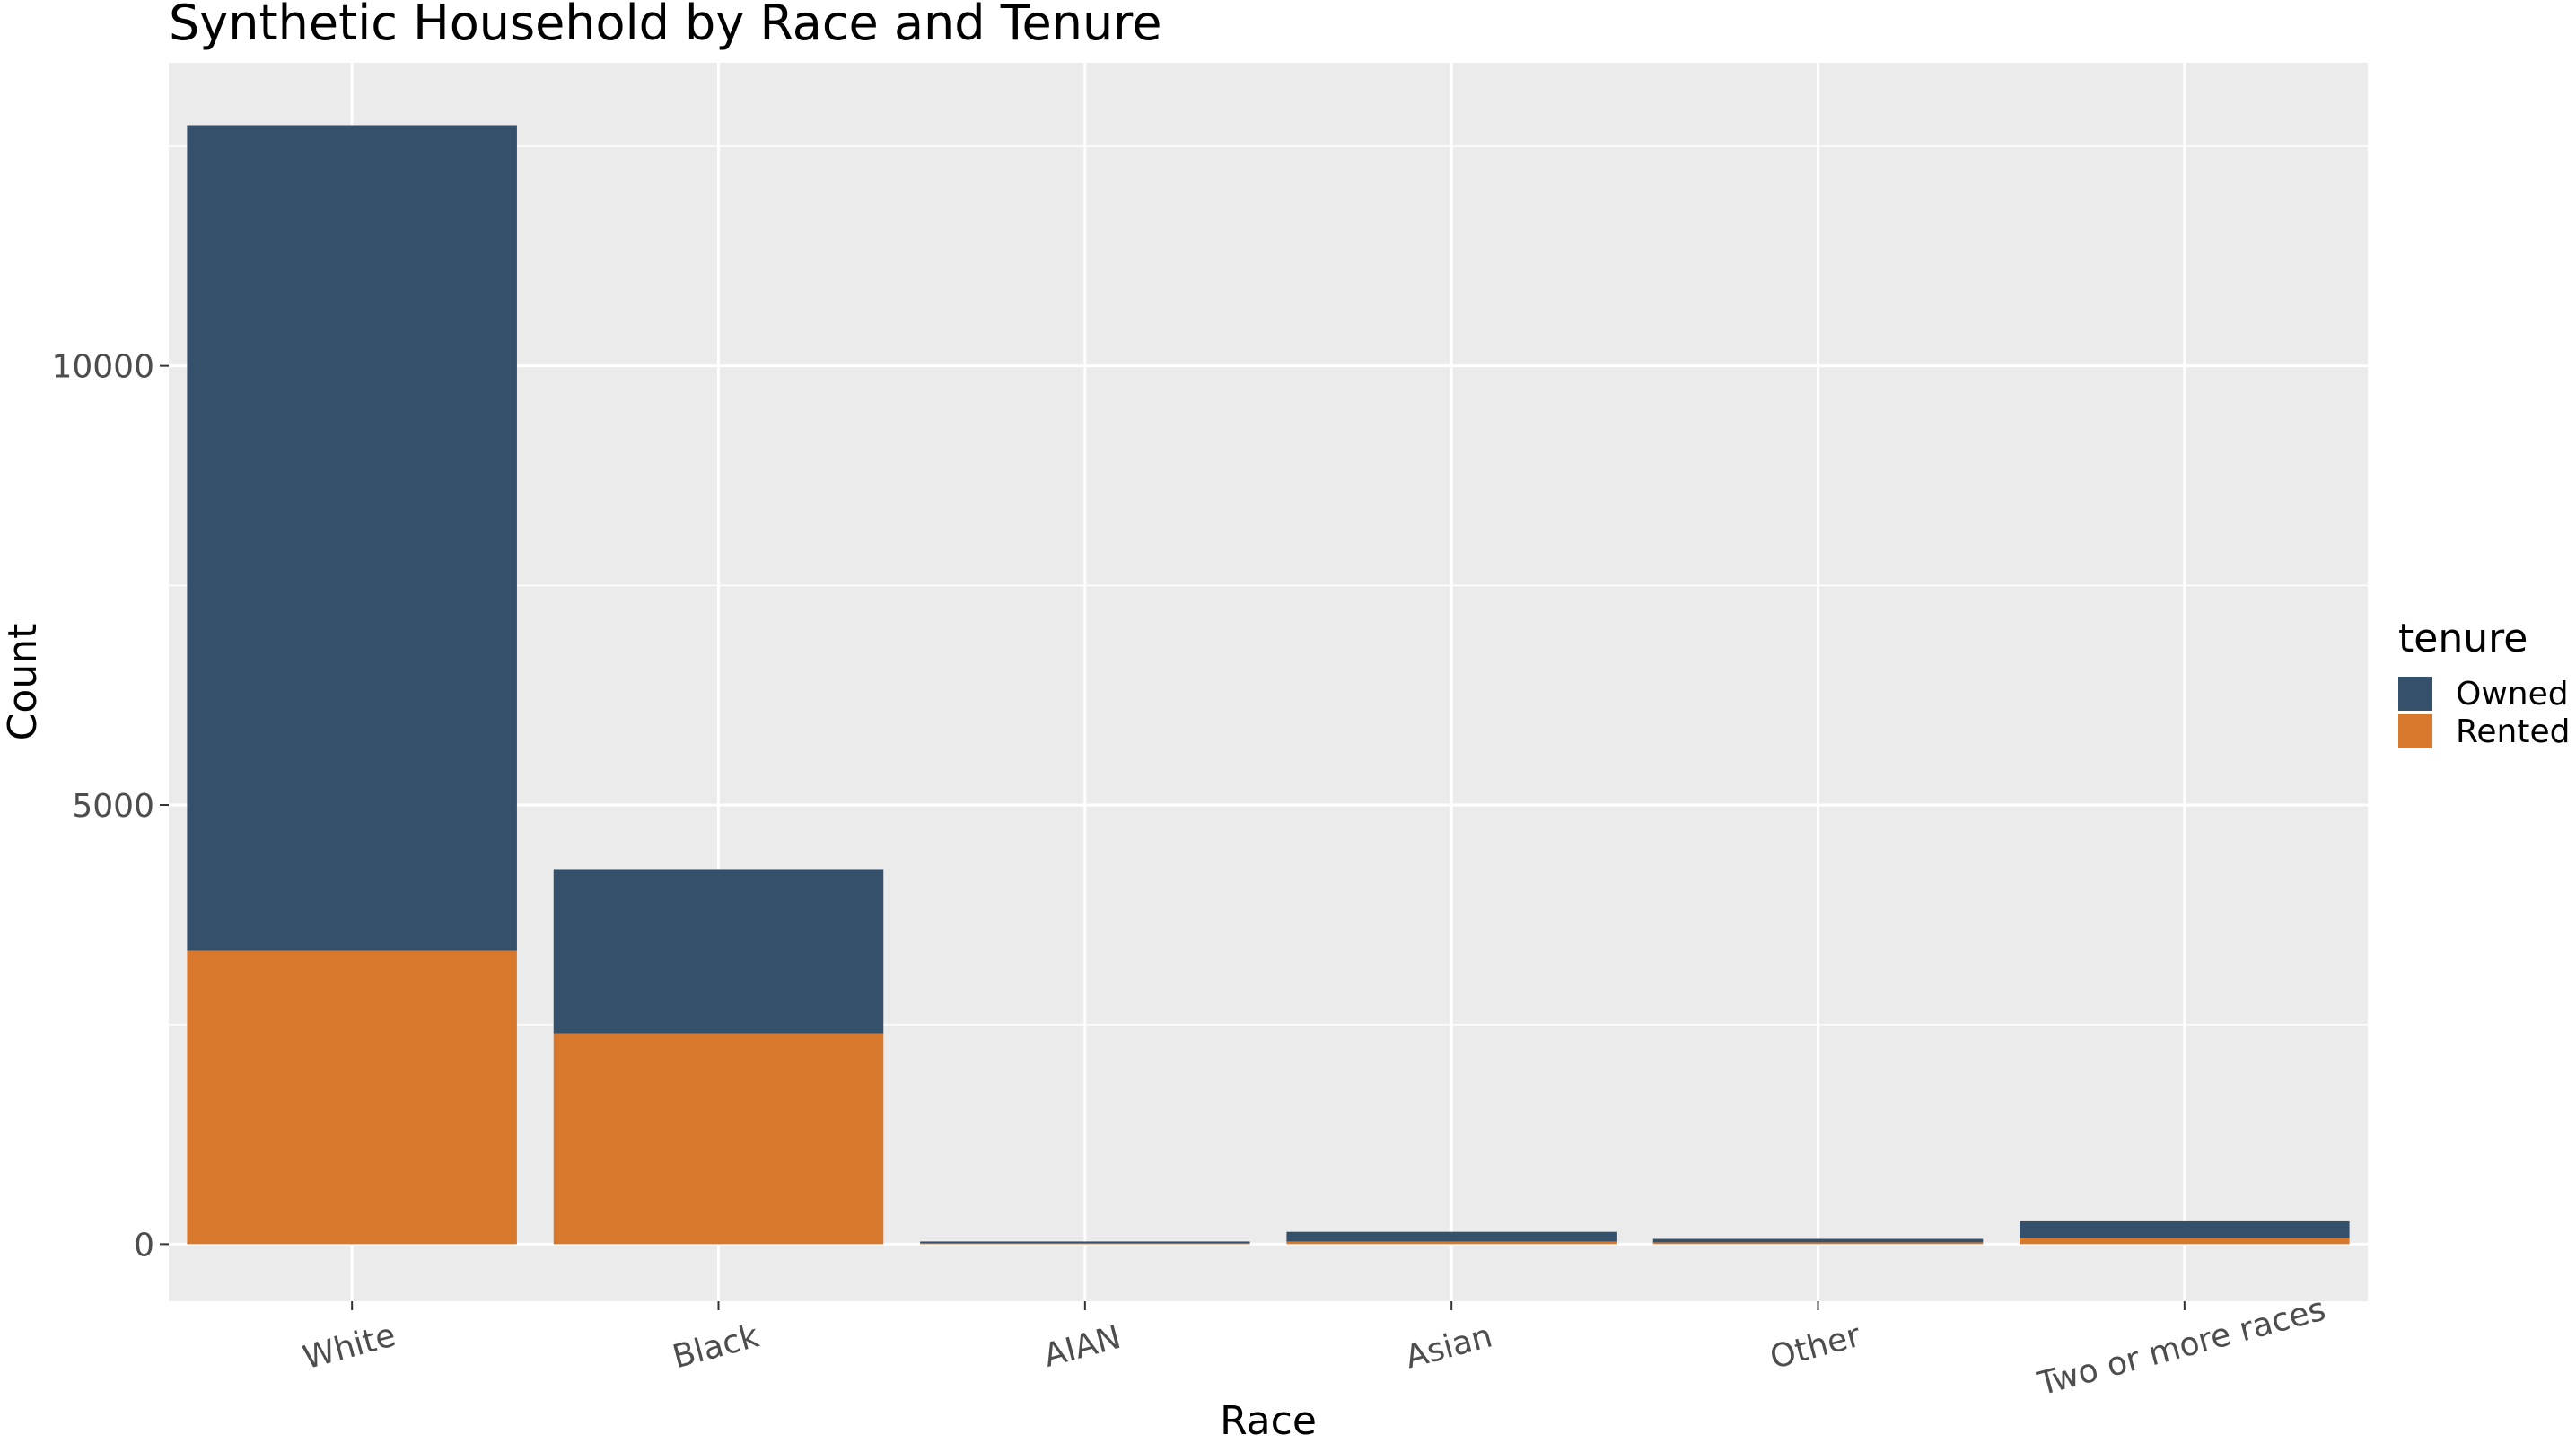 The width and height of the screenshot is (2576, 1452). Describe the element at coordinates (102, 368) in the screenshot. I see `y-tick-label: 10000` at that location.